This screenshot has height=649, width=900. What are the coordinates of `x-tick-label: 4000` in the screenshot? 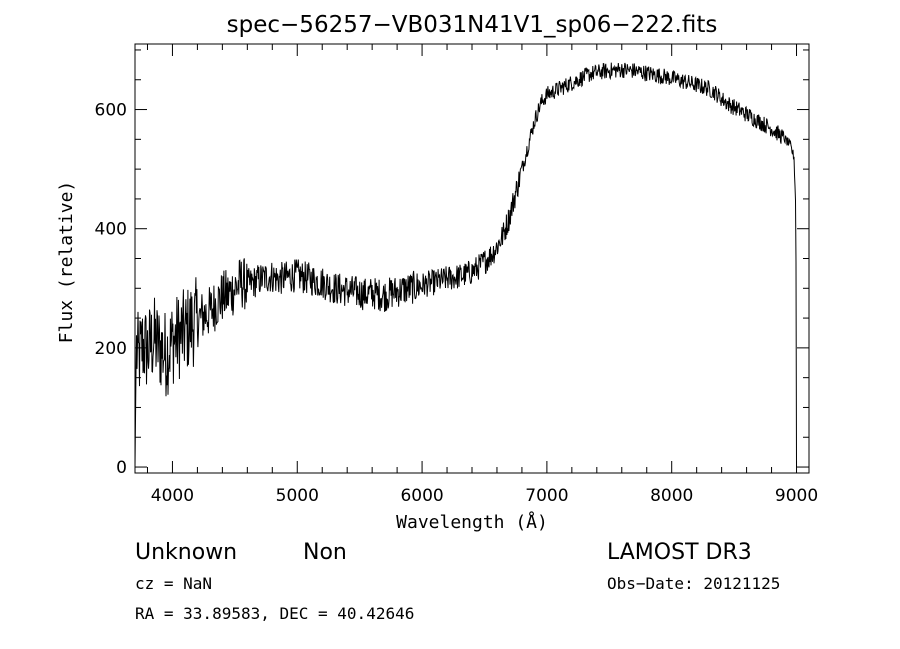 It's located at (172, 496).